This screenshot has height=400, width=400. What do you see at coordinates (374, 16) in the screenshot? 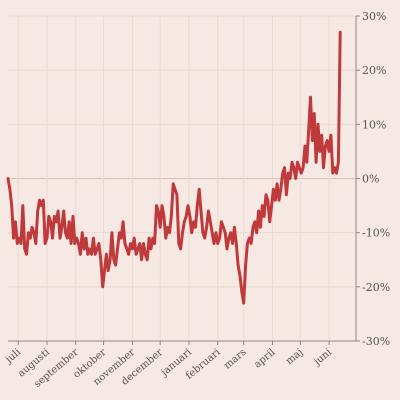
I see `y-tick-label: 30%` at bounding box center [374, 16].